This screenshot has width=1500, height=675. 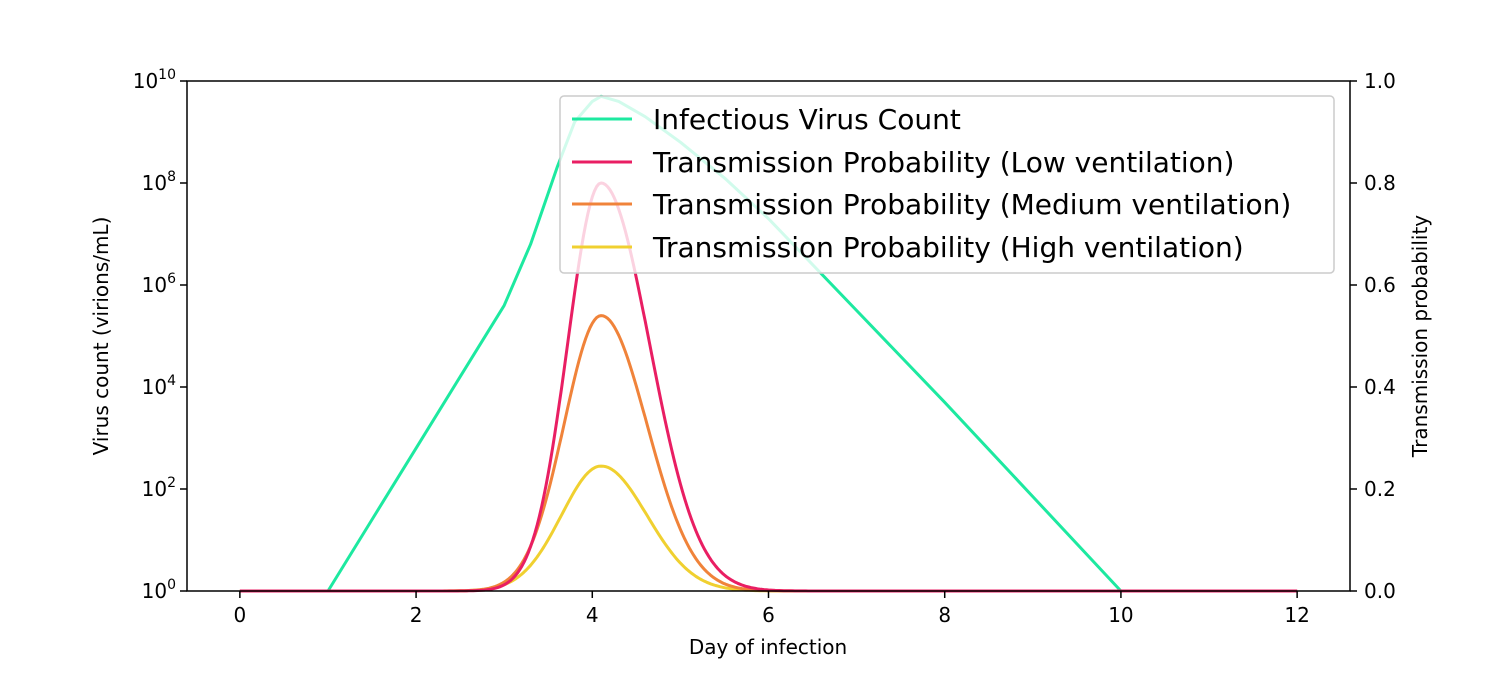 What do you see at coordinates (1380, 81) in the screenshot?
I see `y2-tick-label: 1.0` at bounding box center [1380, 81].